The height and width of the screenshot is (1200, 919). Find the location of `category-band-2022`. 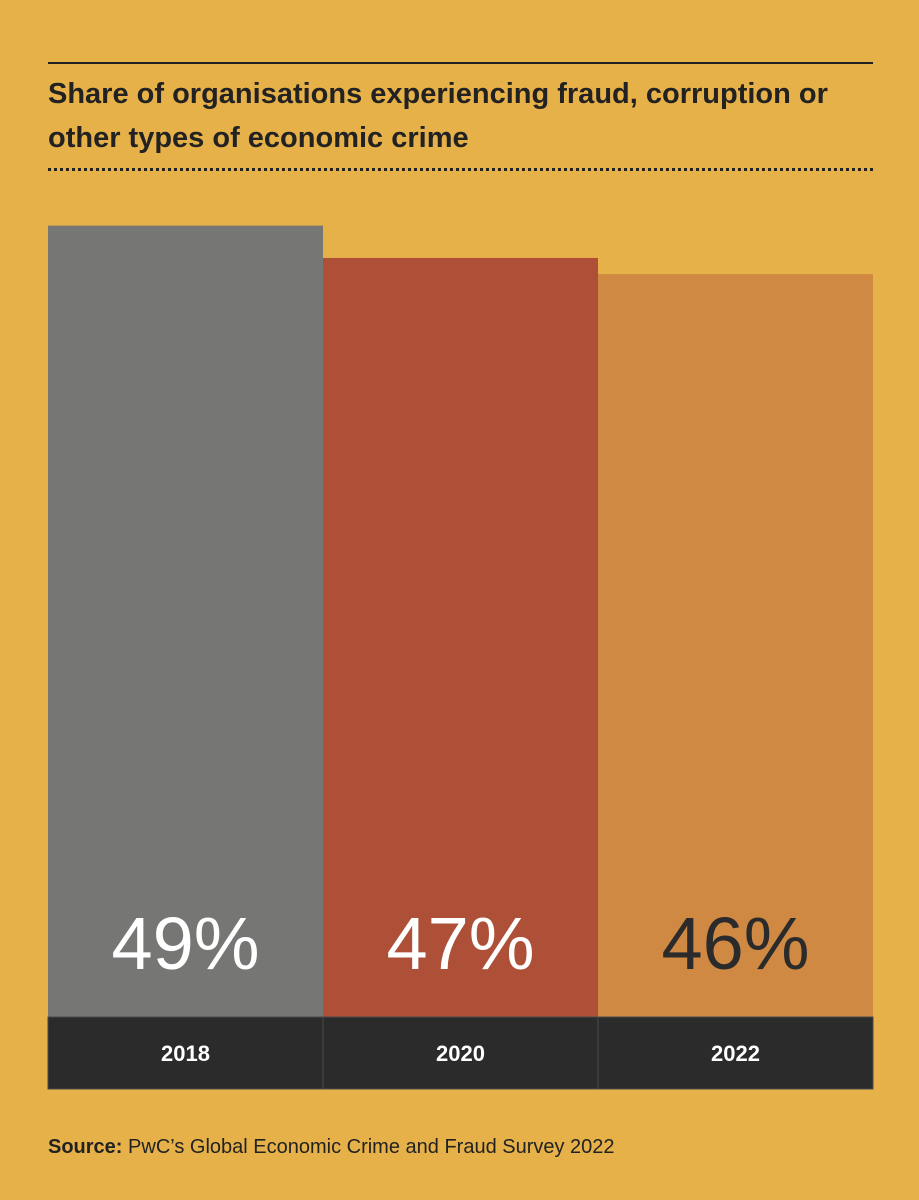

category-band-2022 is located at coordinates (735, 1053).